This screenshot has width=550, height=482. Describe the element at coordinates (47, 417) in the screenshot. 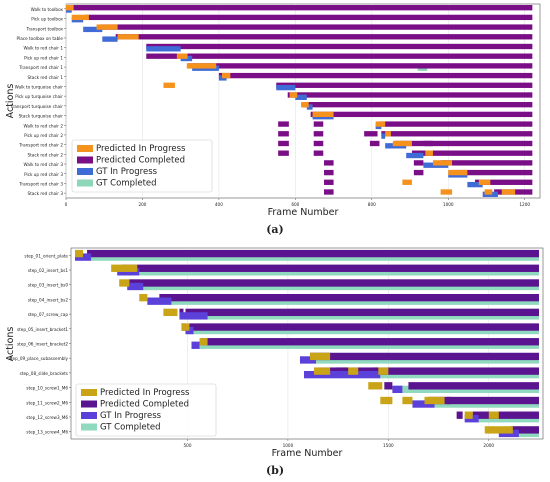

I see `y-tick-label-11: step_12_screw3_M6` at that location.